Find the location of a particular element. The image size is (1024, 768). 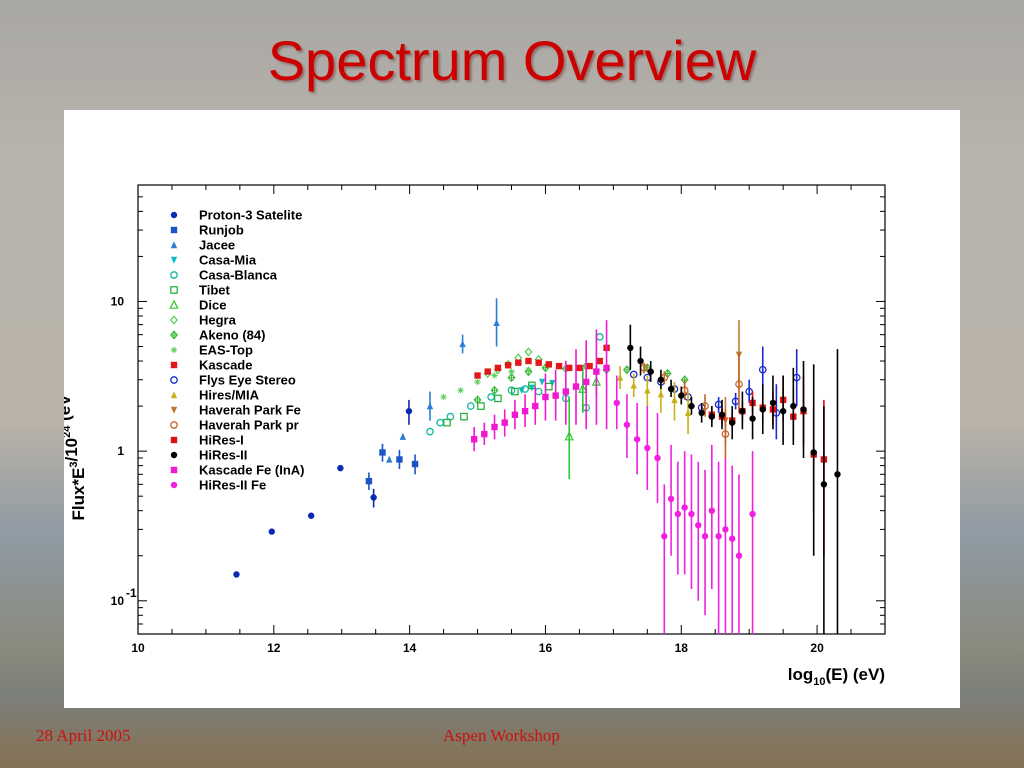

series-jacee is located at coordinates (443, 380).